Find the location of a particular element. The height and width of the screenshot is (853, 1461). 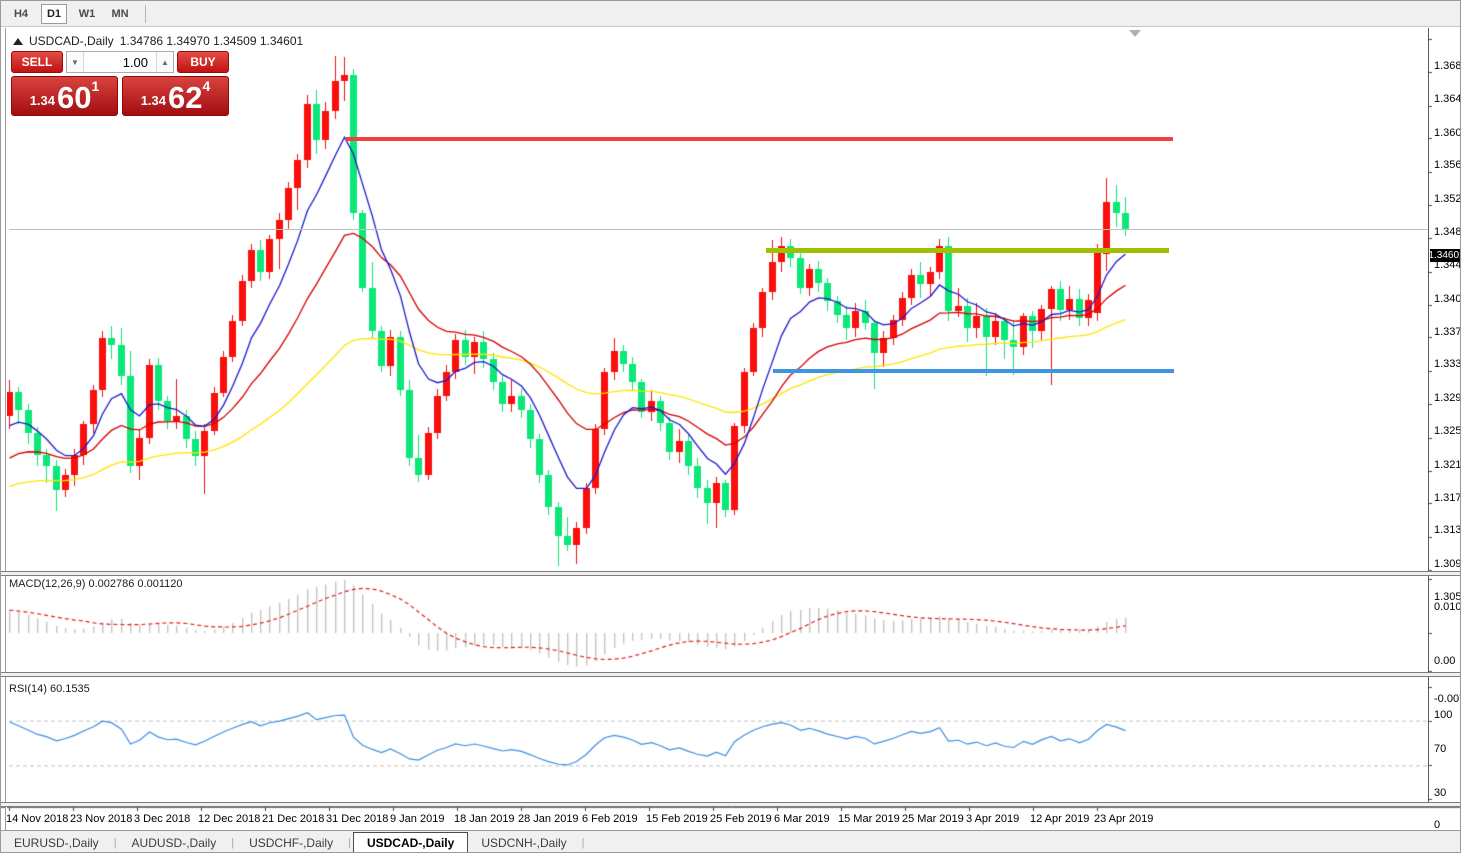

price-axis-label: 1.33310 is located at coordinates (1447, 364).